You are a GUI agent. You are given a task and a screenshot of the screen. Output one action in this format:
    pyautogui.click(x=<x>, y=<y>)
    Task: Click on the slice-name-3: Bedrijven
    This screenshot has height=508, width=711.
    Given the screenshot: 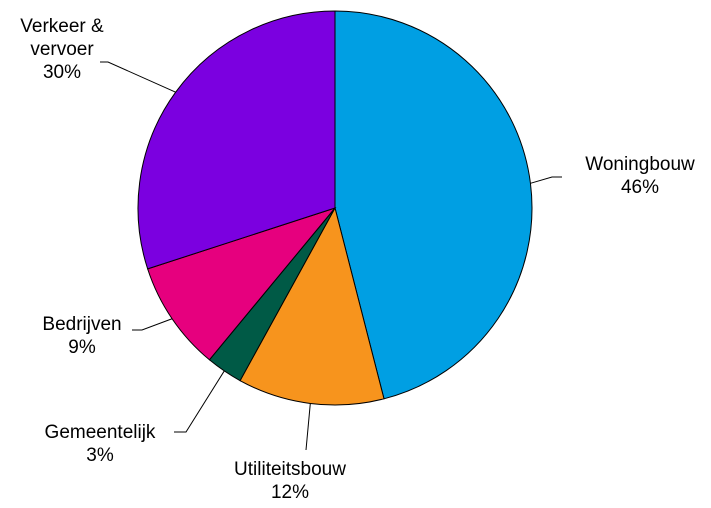 What is the action you would take?
    pyautogui.click(x=81, y=324)
    